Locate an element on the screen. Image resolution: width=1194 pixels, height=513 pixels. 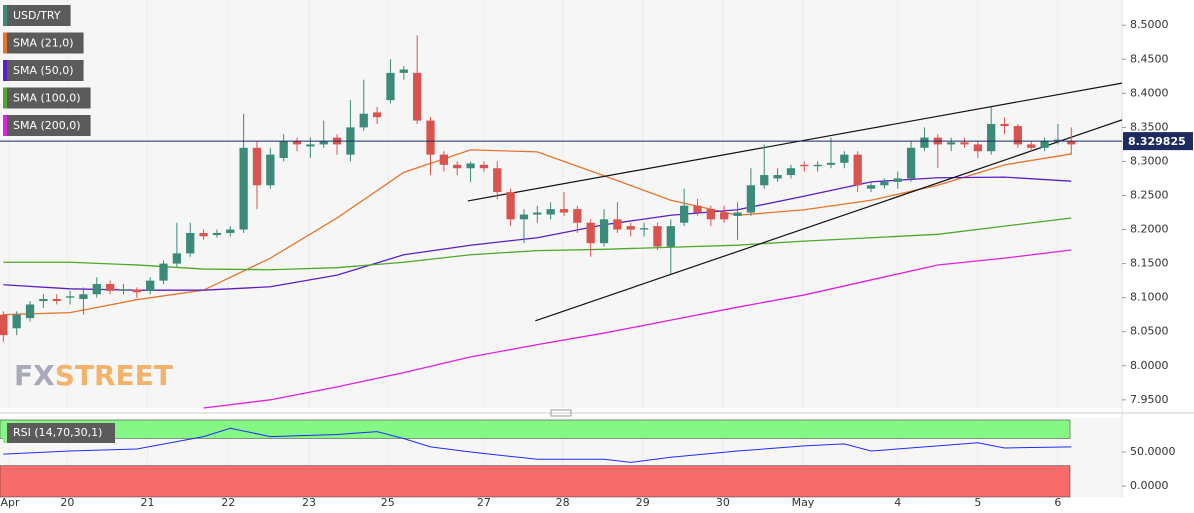
y-tick-label: 8.0000 is located at coordinates (1149, 365).